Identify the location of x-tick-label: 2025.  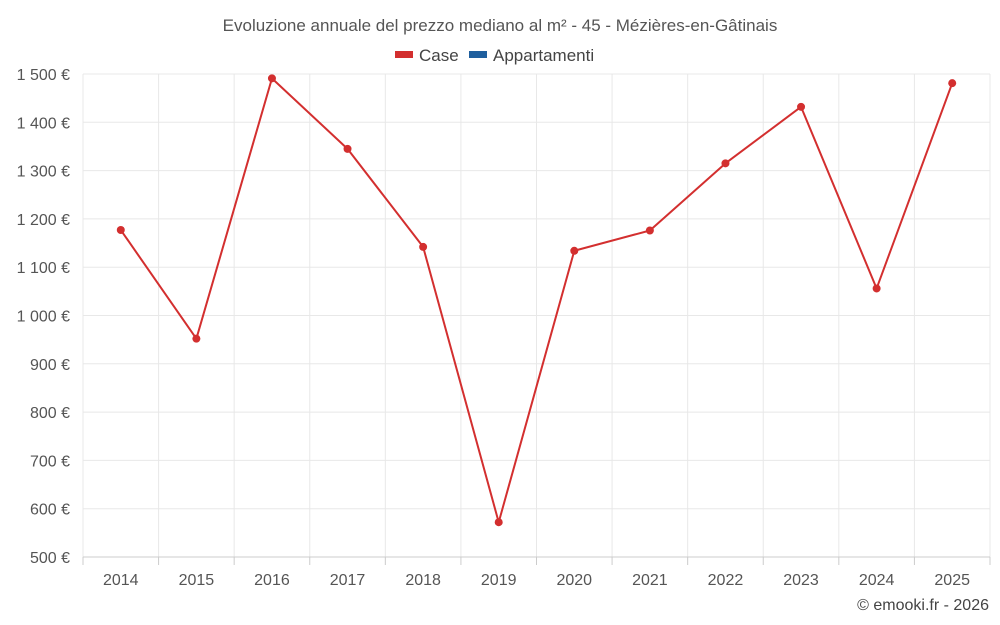
(952, 580).